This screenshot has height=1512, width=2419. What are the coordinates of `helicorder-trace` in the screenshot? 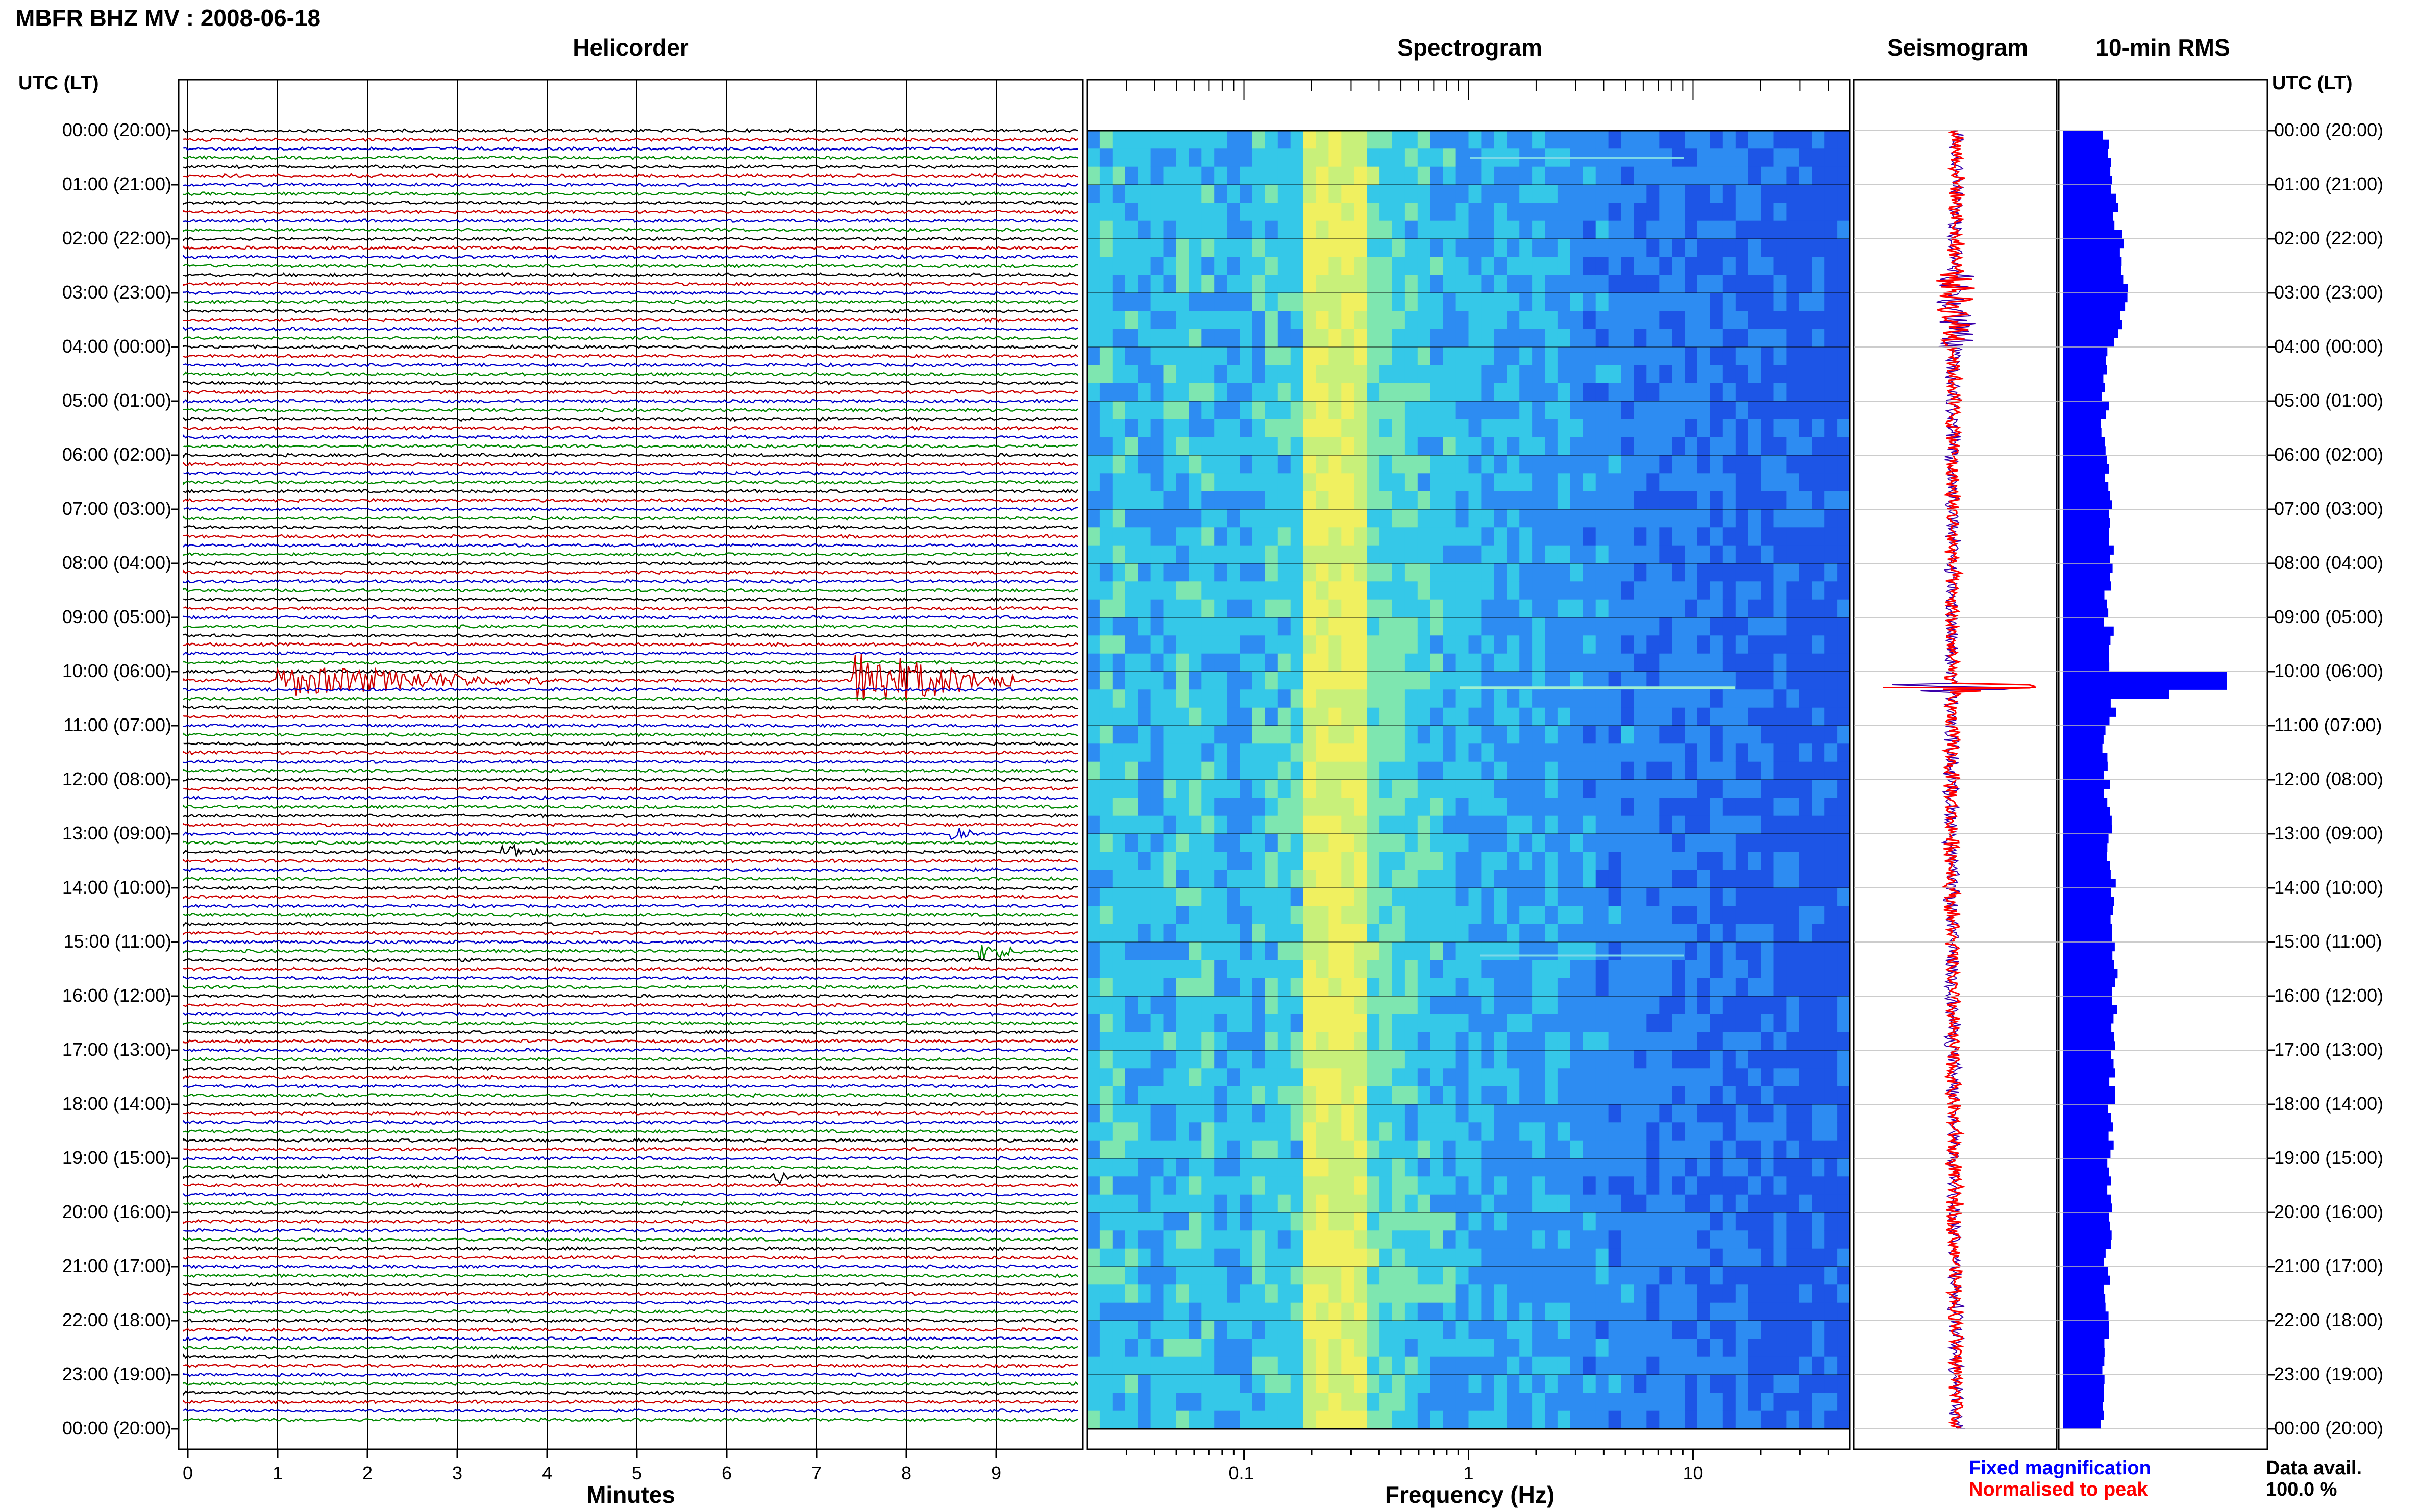 It's located at (630, 455).